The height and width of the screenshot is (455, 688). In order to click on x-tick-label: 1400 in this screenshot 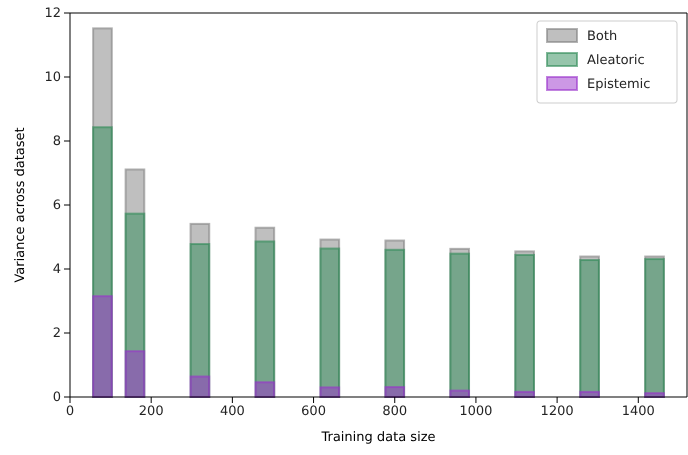, I will do `click(638, 412)`.